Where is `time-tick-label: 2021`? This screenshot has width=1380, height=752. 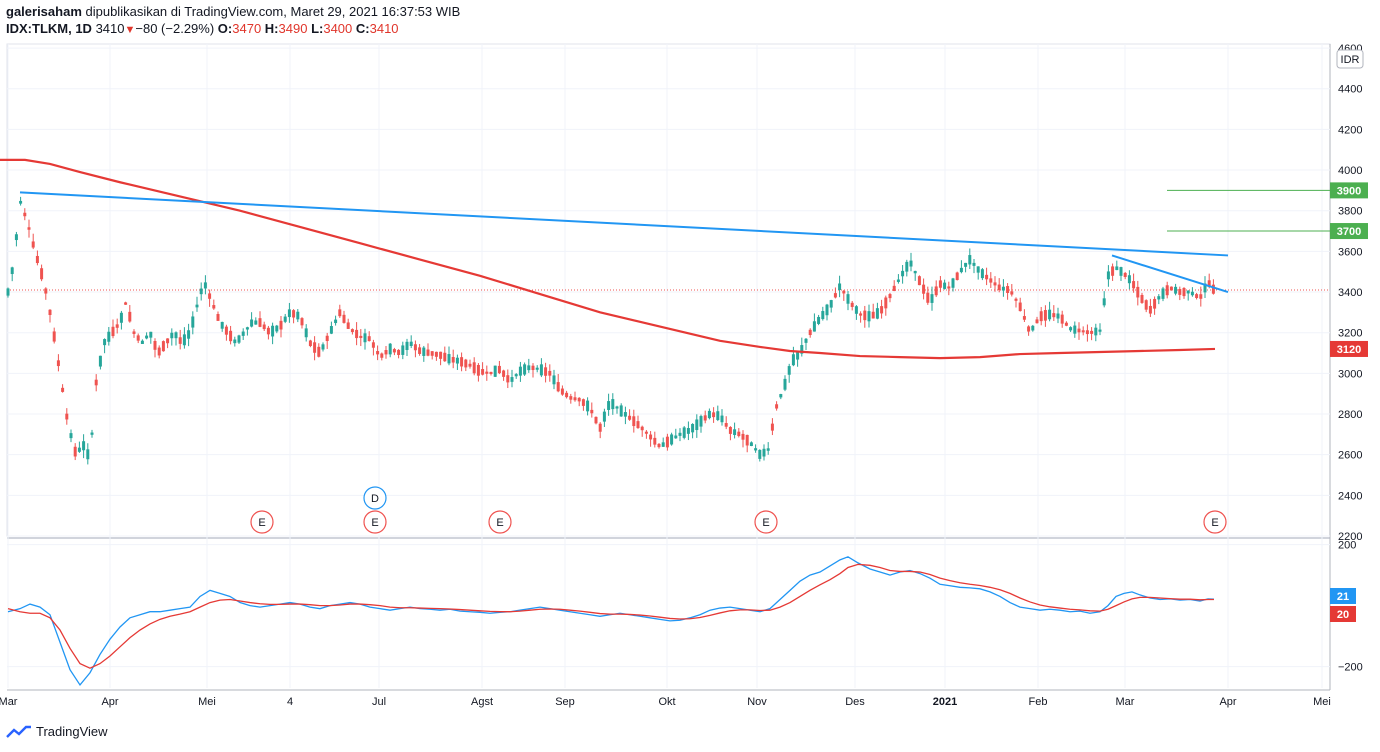 time-tick-label: 2021 is located at coordinates (945, 702).